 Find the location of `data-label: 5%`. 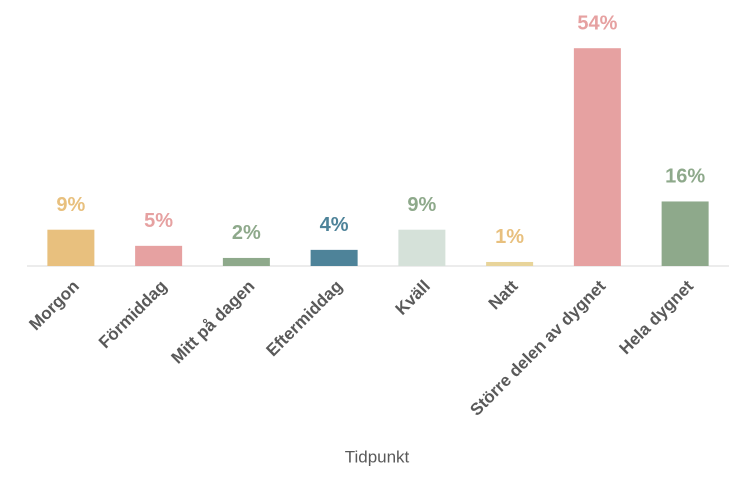

data-label: 5% is located at coordinates (158, 221).